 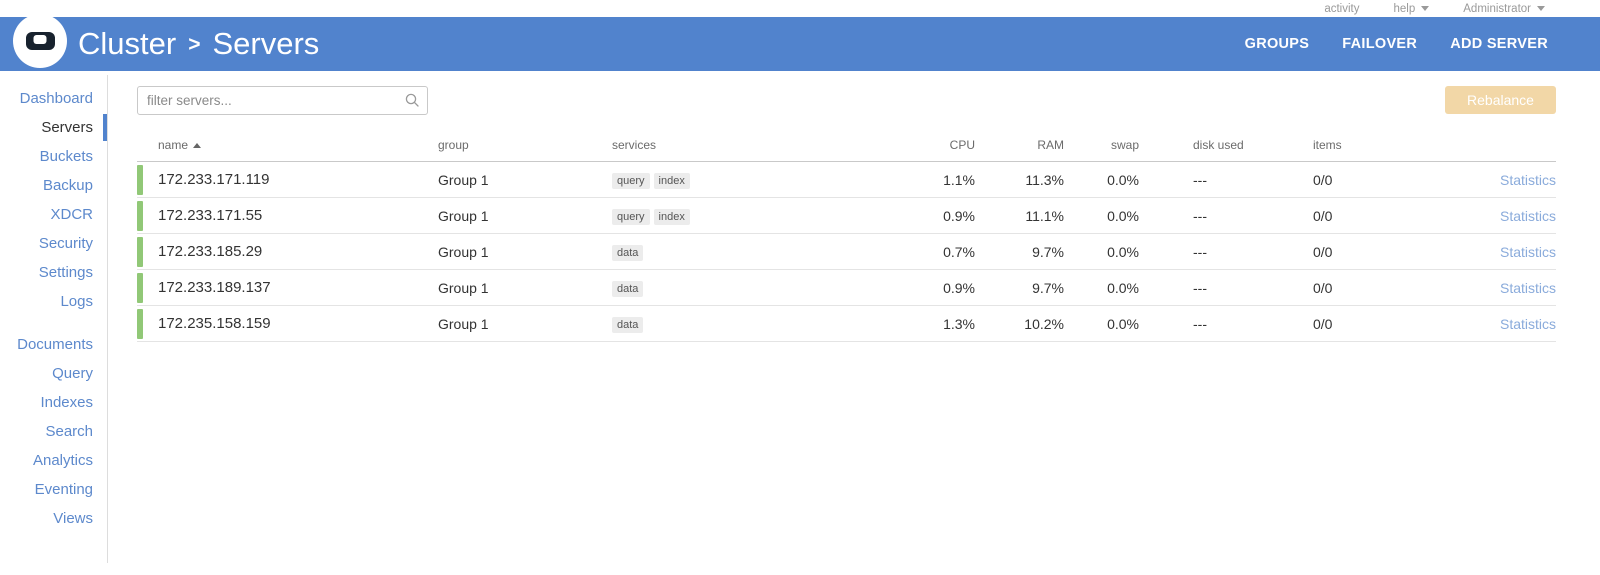 I want to click on help-menu: help, so click(x=1412, y=9).